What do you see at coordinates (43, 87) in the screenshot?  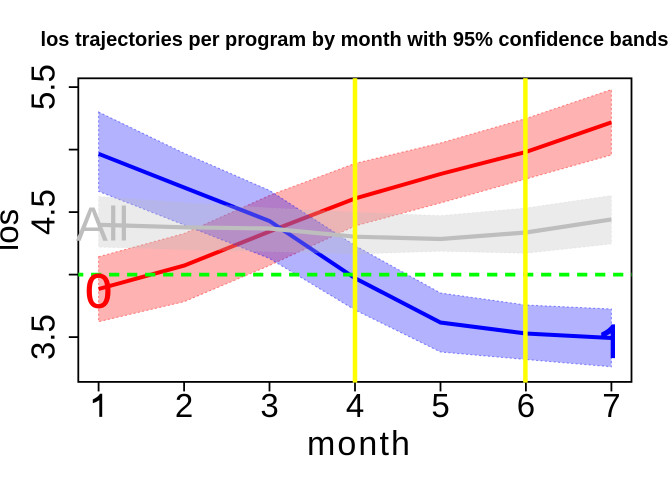 I see `svg-text: 5.5` at bounding box center [43, 87].